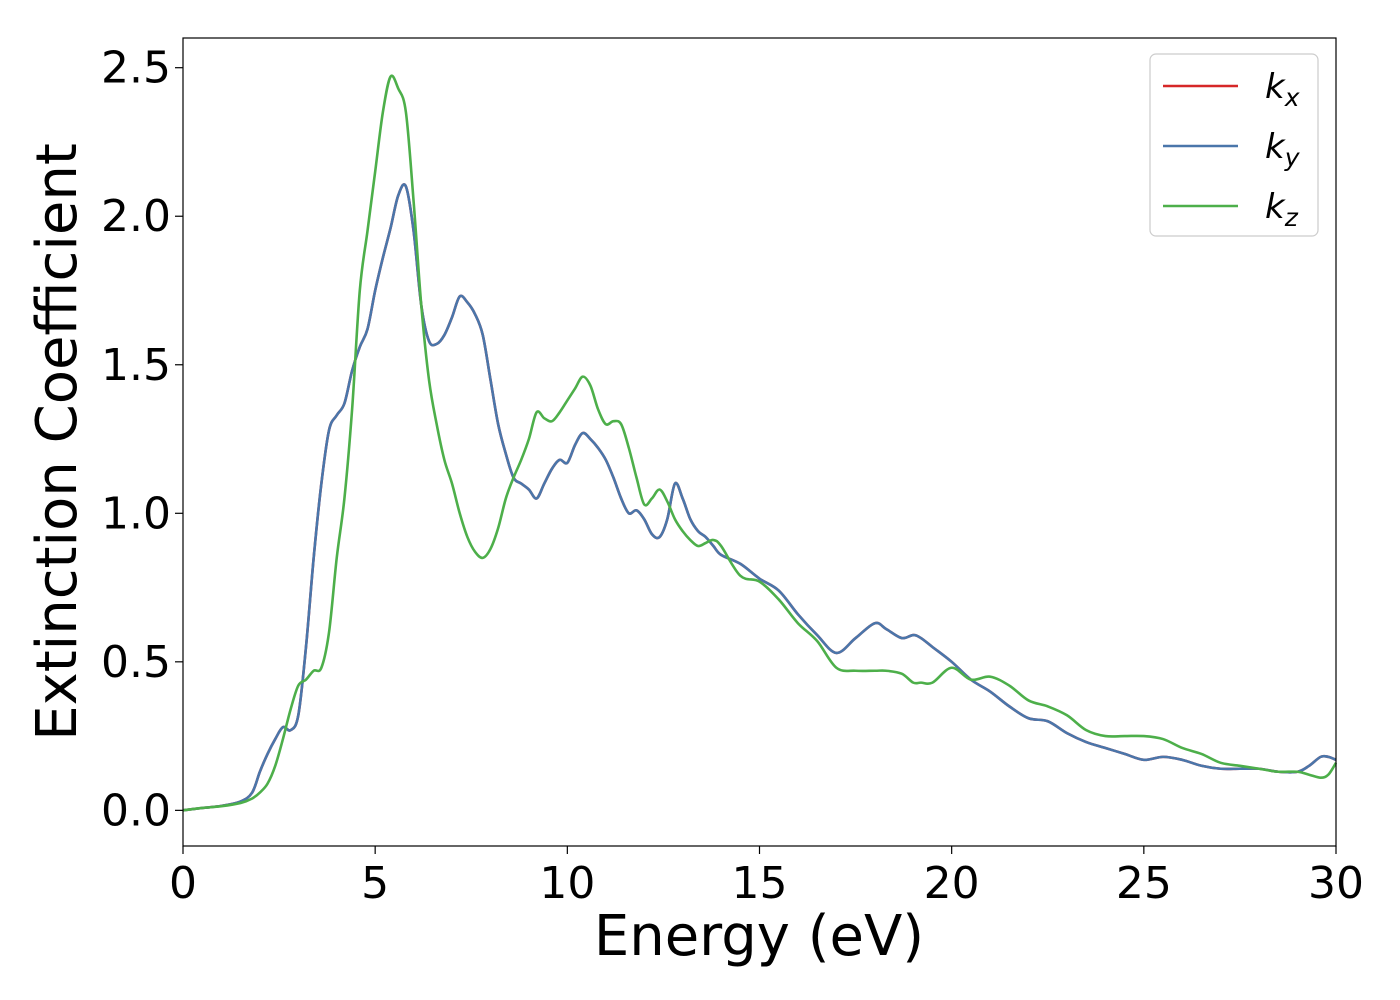  I want to click on x-tick-label: 0, so click(183, 883).